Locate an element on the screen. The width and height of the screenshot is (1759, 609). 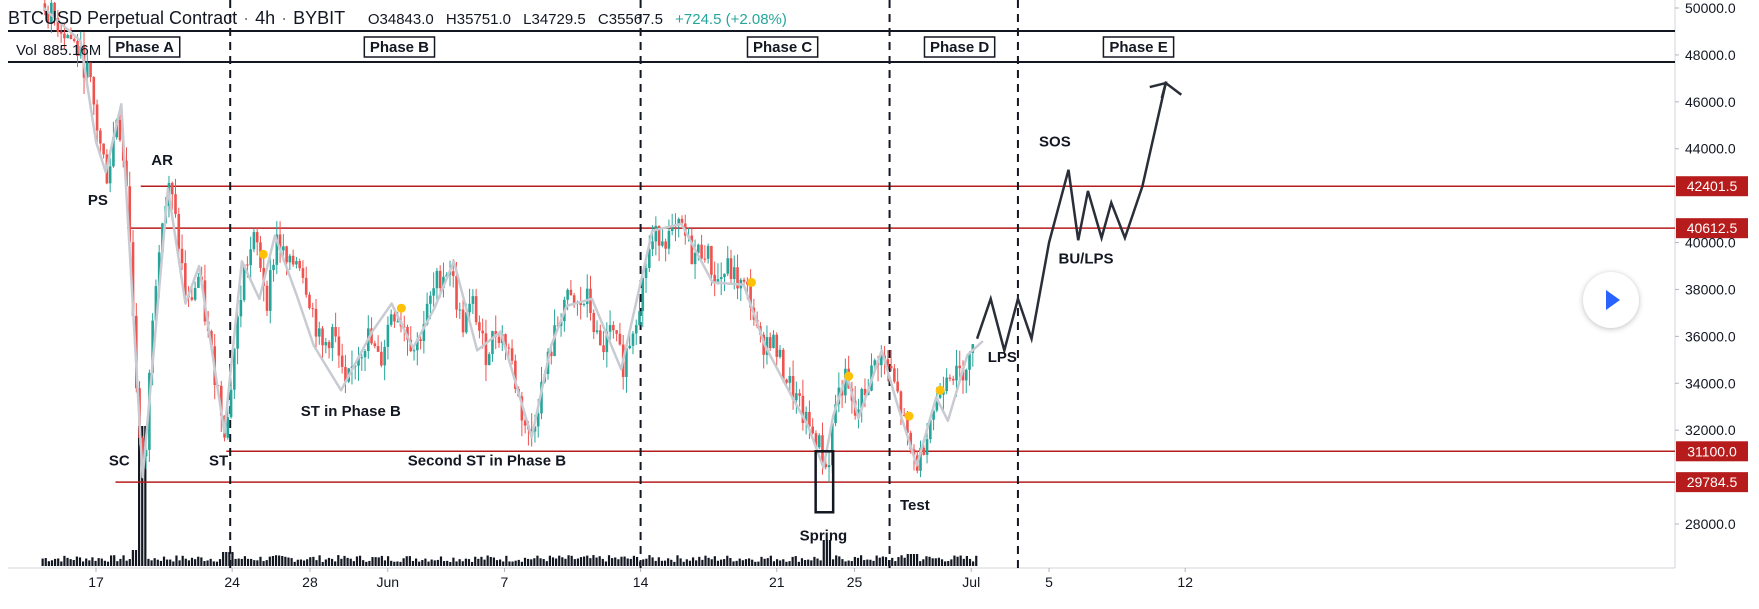
level-price-label: 42401.5 is located at coordinates (1712, 186).